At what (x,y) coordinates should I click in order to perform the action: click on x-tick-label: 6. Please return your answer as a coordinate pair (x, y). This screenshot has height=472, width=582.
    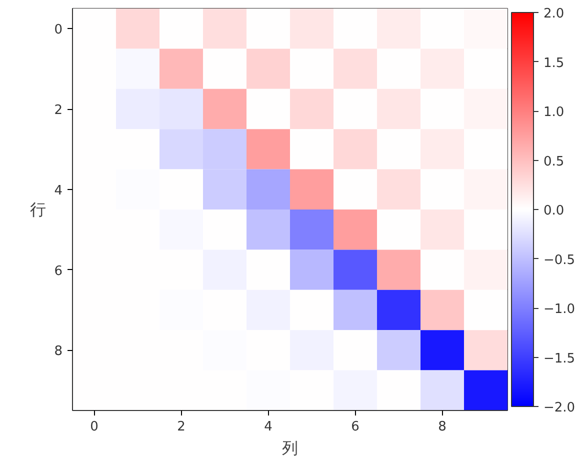
    Looking at the image, I should click on (355, 427).